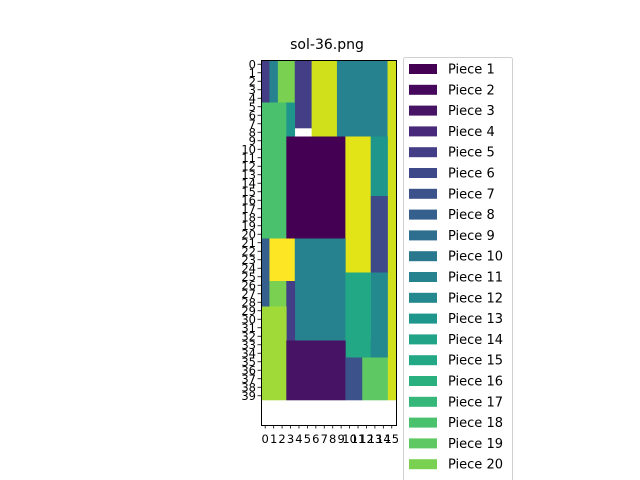  I want to click on y-tick-label: 15, so click(248, 192).